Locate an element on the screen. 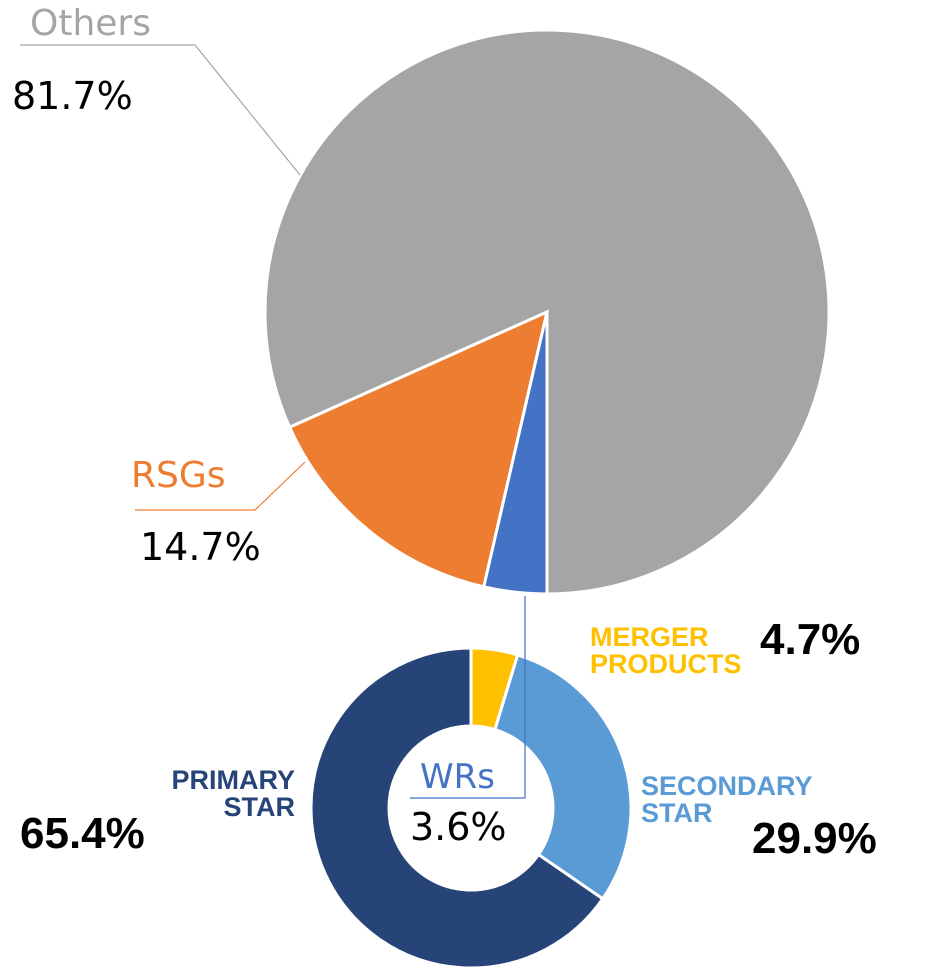  value-label: 65.4% is located at coordinates (82, 833).